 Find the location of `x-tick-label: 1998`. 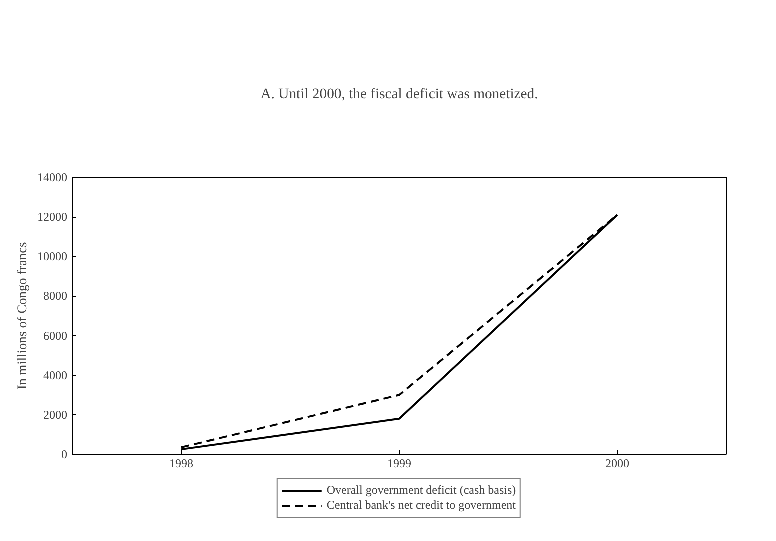

x-tick-label: 1998 is located at coordinates (182, 463).